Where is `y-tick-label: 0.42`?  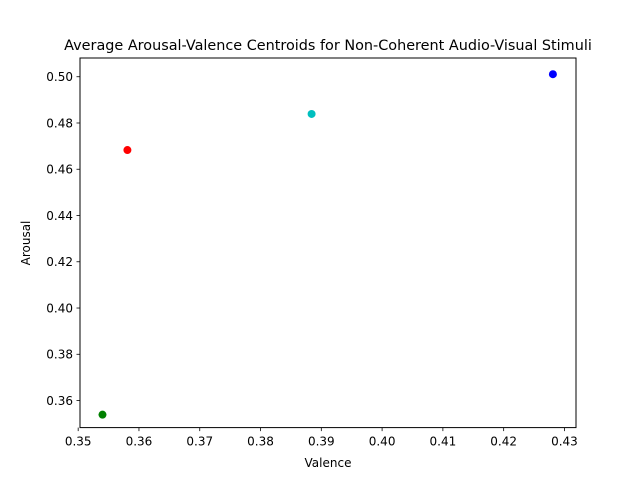 y-tick-label: 0.42 is located at coordinates (59, 262).